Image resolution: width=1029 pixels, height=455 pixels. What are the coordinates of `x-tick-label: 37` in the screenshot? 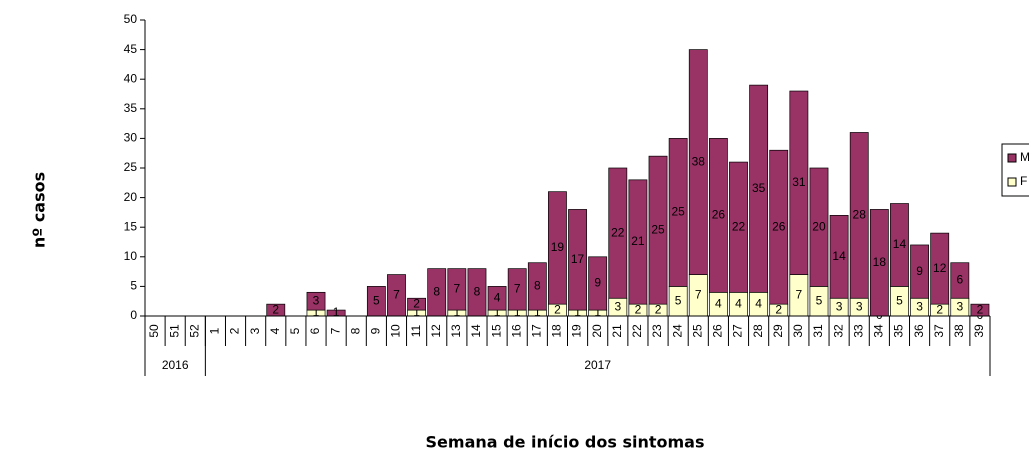 It's located at (939, 331).